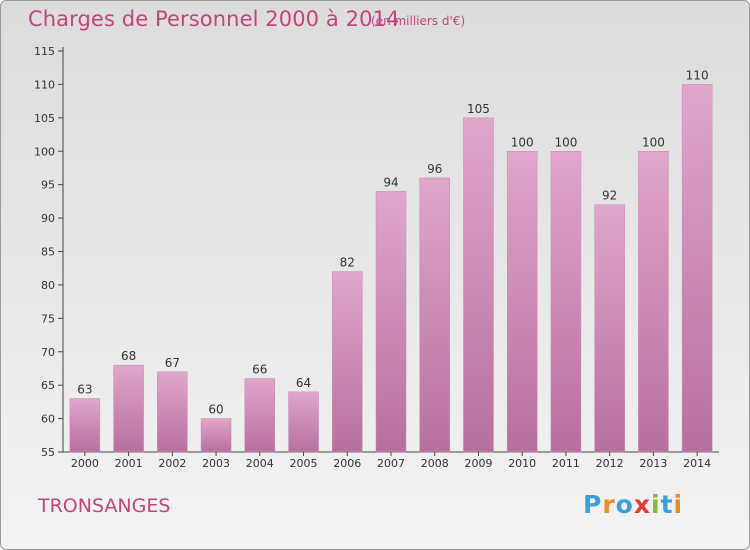 The image size is (750, 550). I want to click on bar-value-label: 67, so click(172, 363).